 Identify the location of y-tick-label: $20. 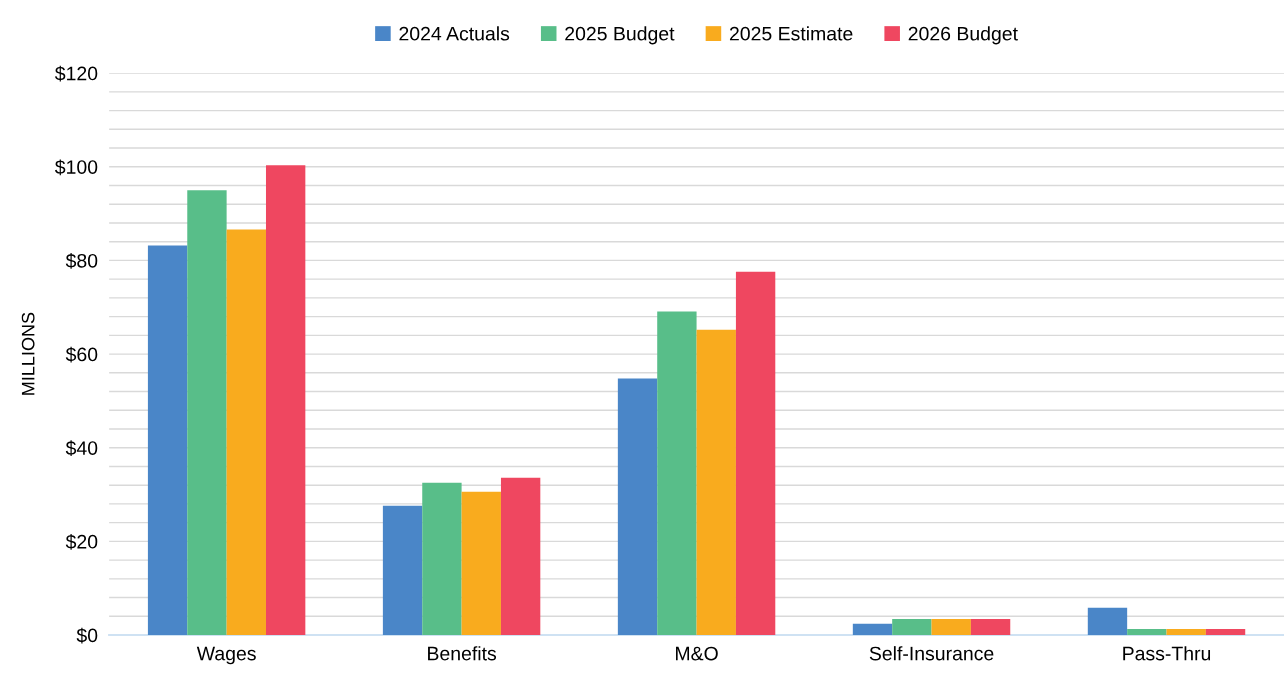
(81, 542).